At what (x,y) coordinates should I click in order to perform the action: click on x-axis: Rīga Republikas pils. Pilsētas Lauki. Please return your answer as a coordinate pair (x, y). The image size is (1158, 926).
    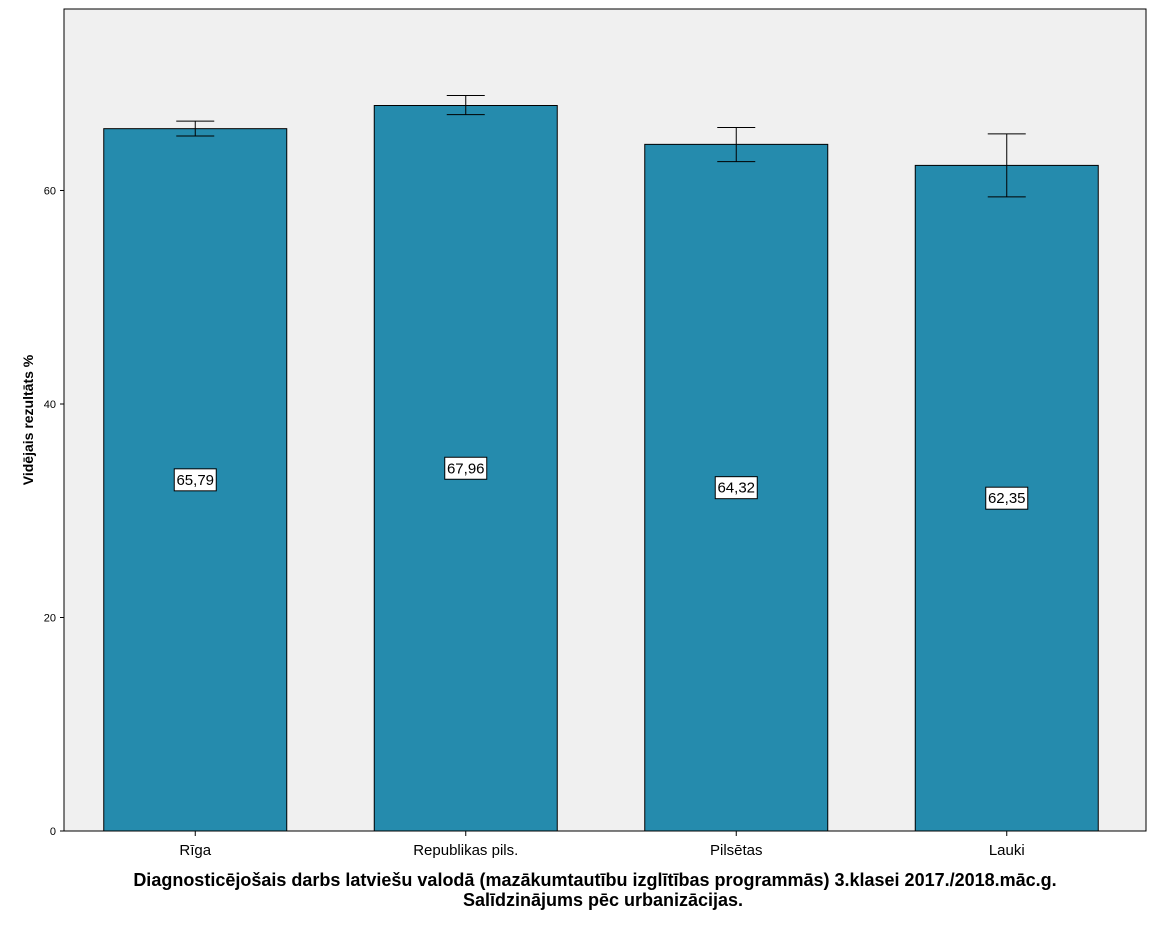
    Looking at the image, I should click on (602, 845).